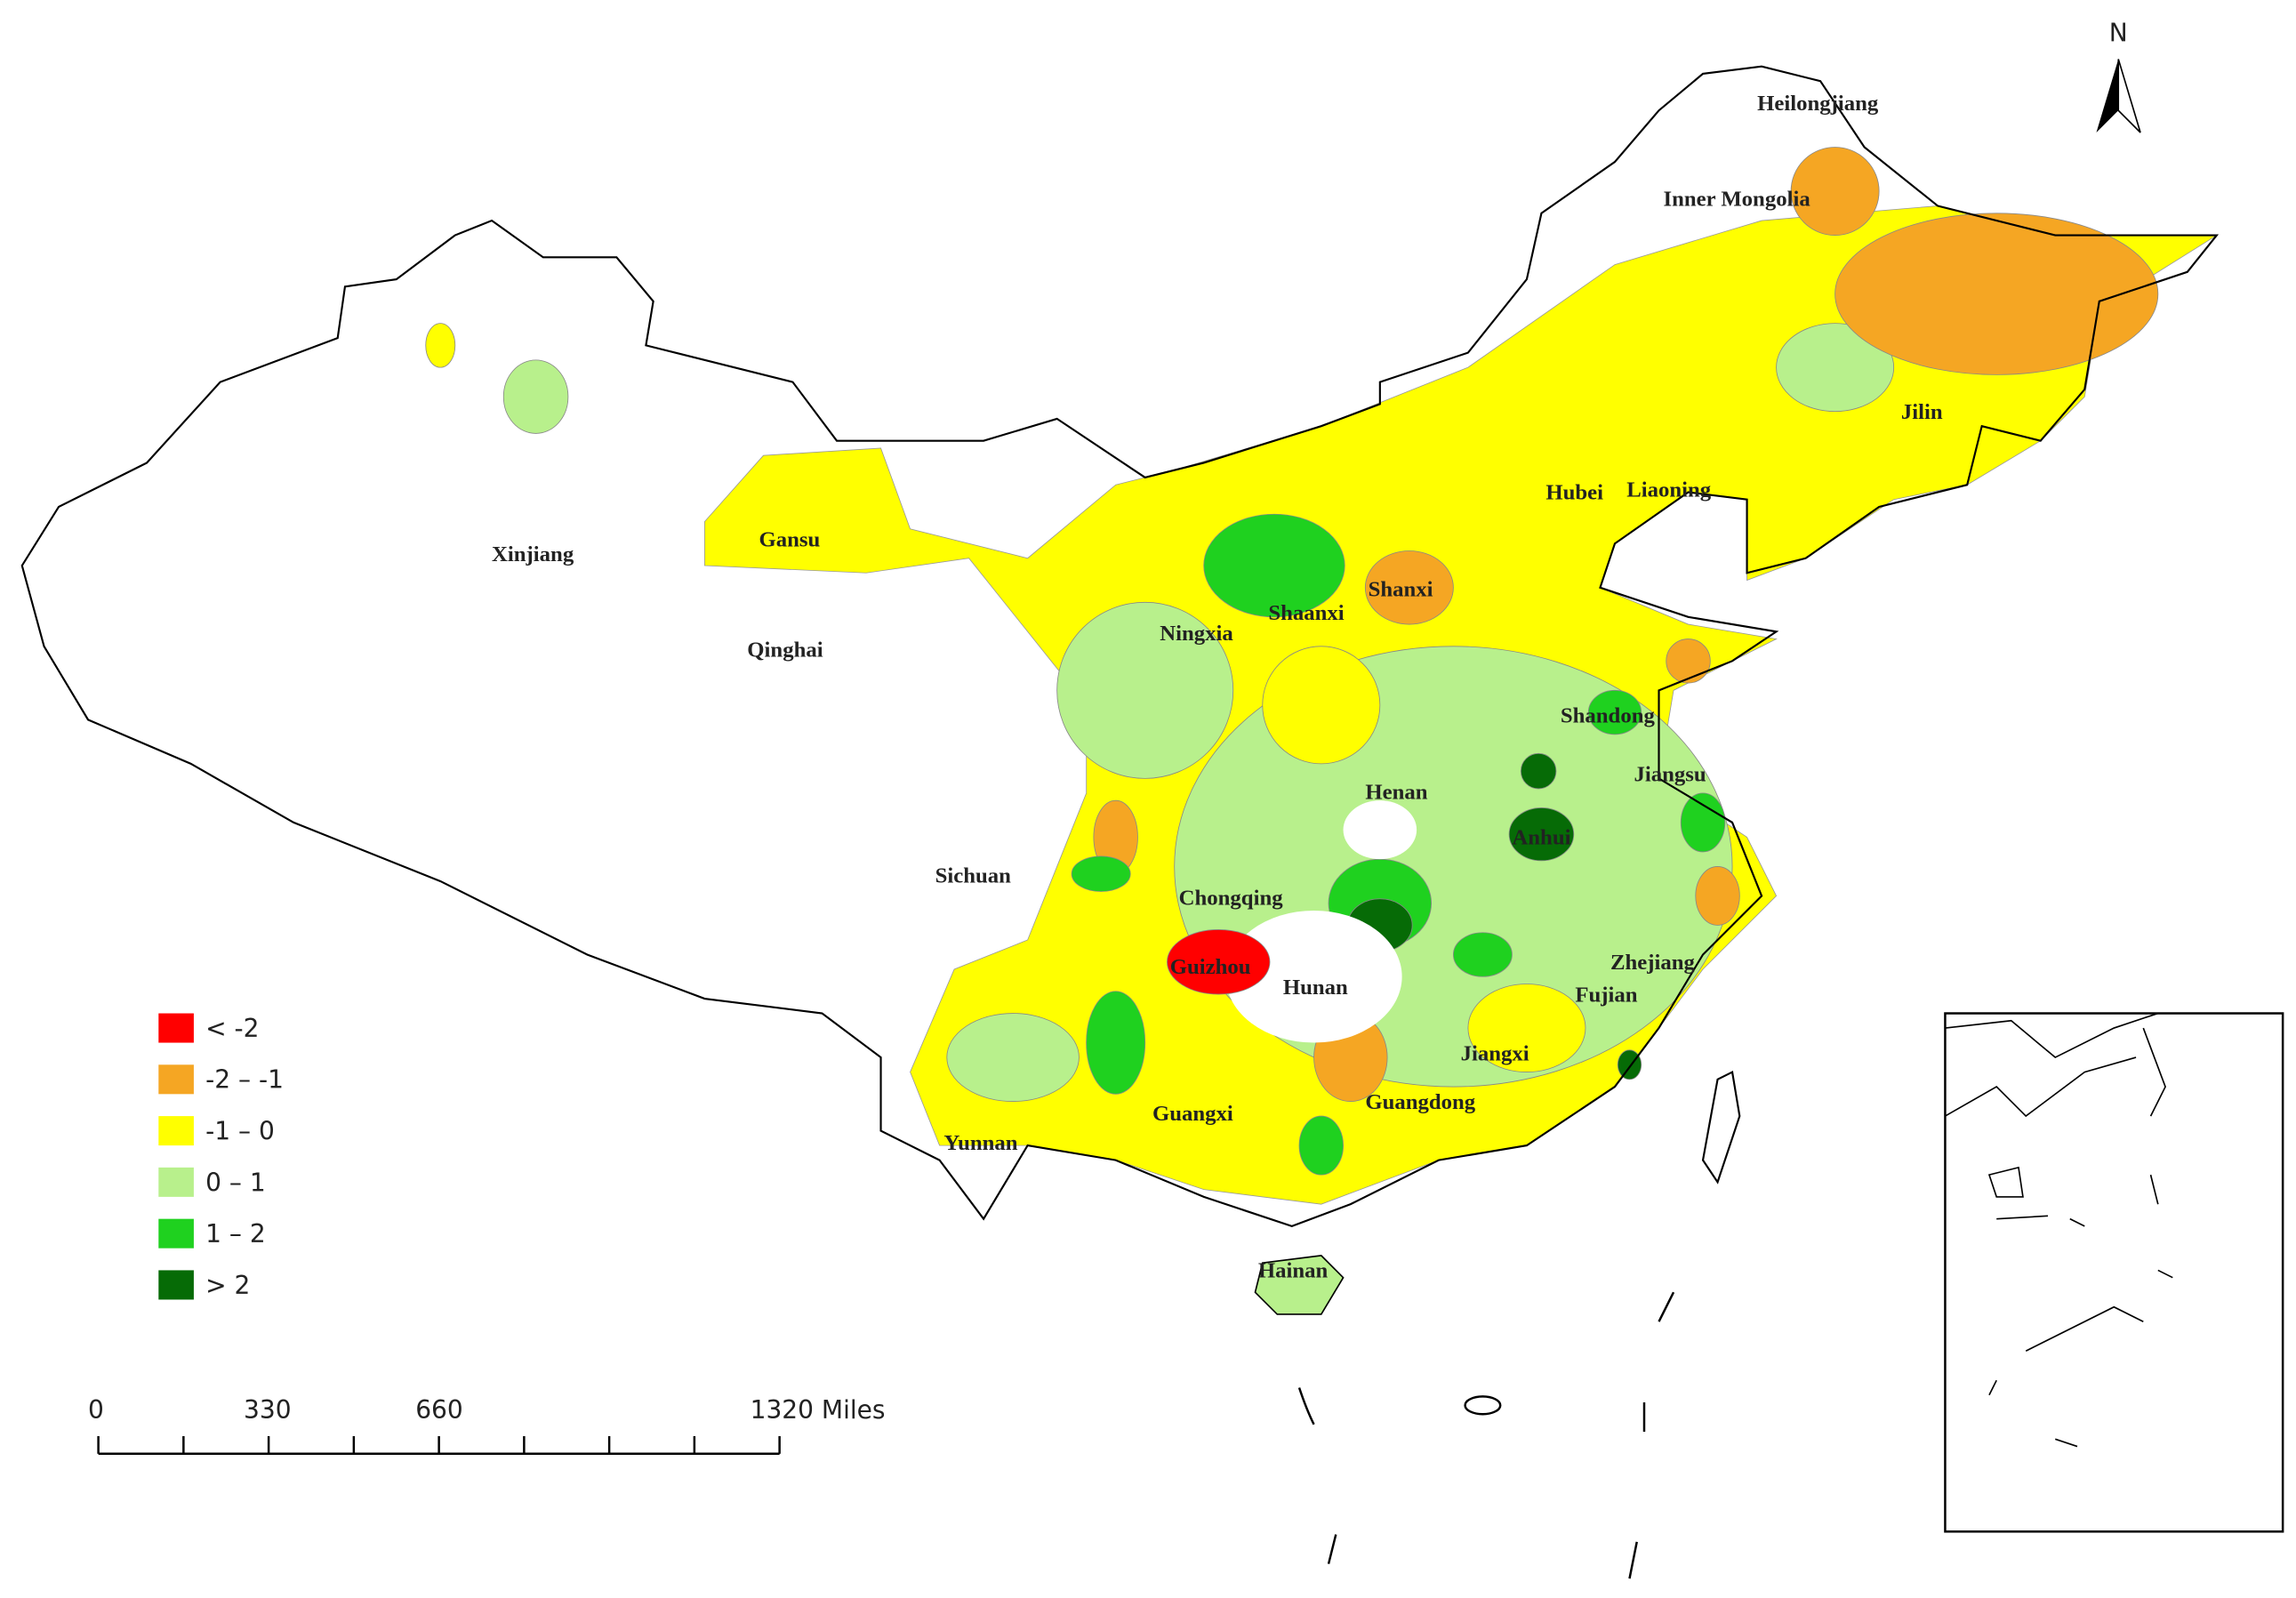 This screenshot has width=2296, height=1598. I want to click on province-label: Gansu, so click(790, 540).